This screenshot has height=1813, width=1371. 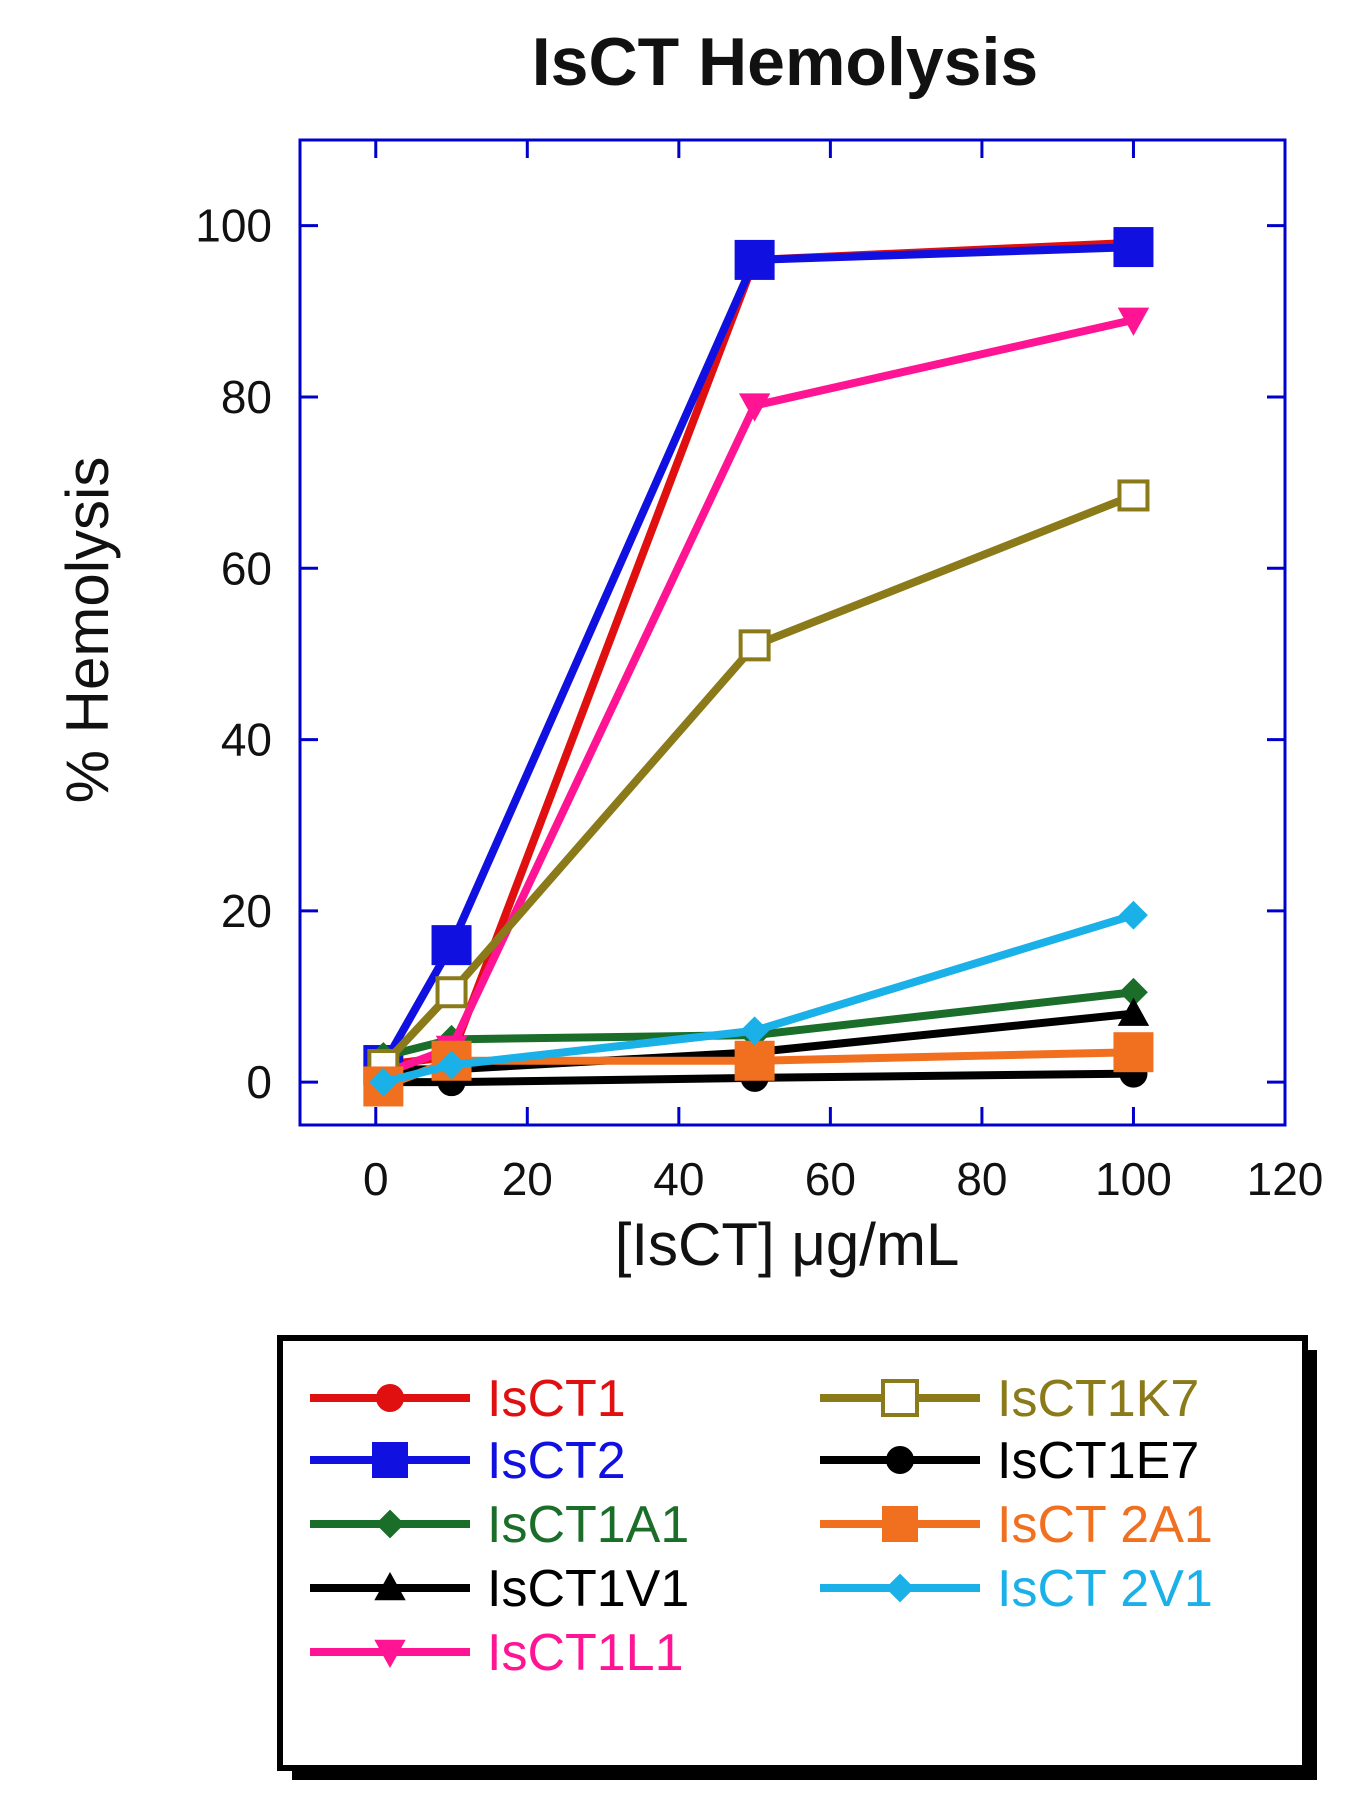 What do you see at coordinates (246, 397) in the screenshot?
I see `y-tick-label: 80` at bounding box center [246, 397].